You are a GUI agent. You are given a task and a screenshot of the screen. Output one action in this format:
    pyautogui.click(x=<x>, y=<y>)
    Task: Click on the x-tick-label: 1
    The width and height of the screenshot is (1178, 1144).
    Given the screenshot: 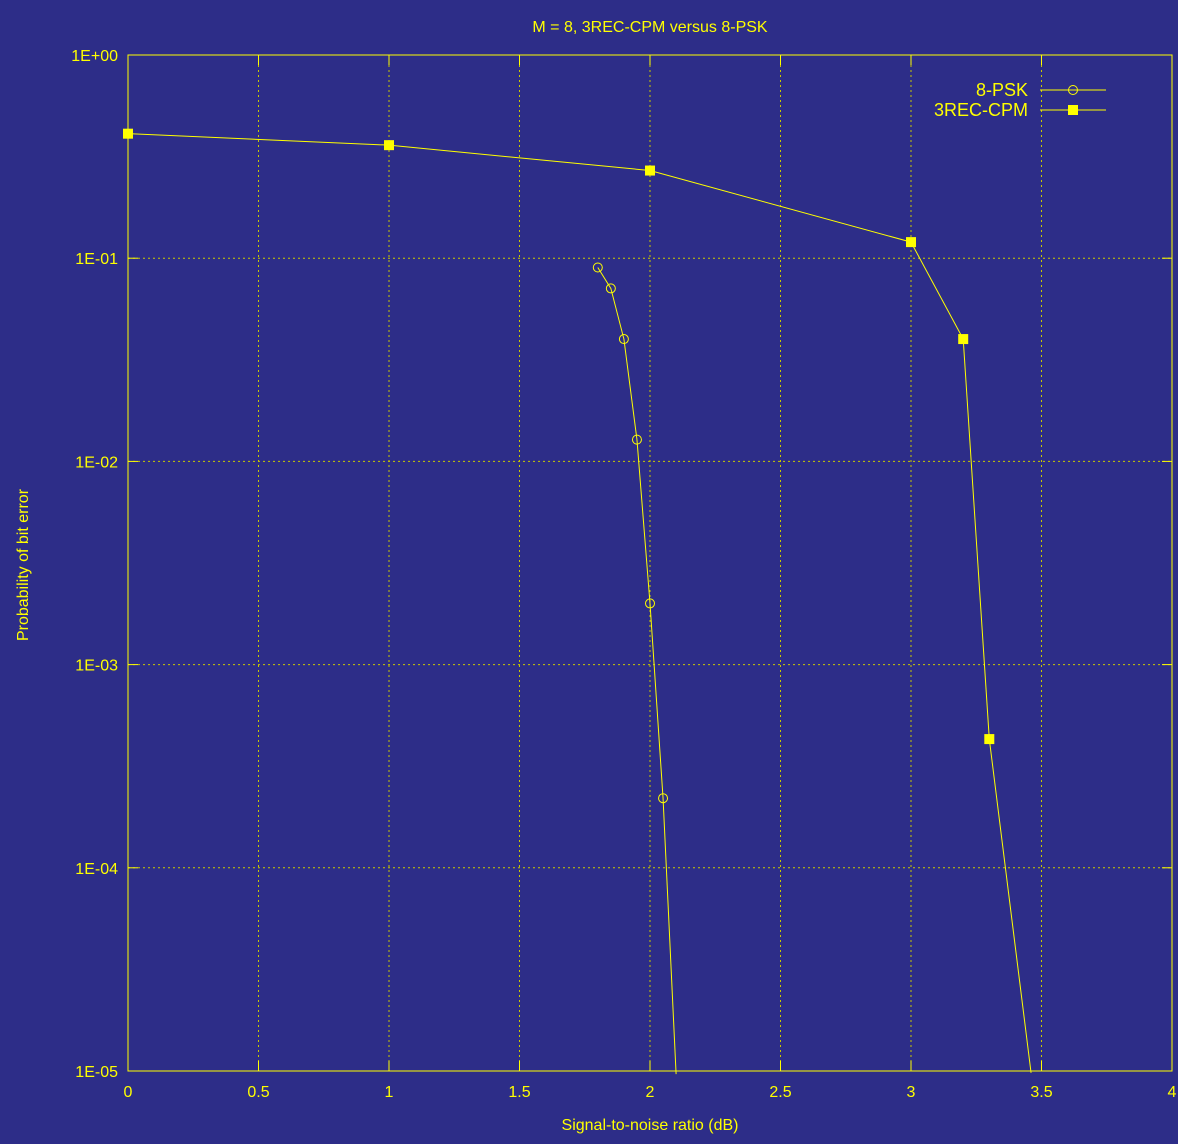 What is the action you would take?
    pyautogui.click(x=389, y=1092)
    